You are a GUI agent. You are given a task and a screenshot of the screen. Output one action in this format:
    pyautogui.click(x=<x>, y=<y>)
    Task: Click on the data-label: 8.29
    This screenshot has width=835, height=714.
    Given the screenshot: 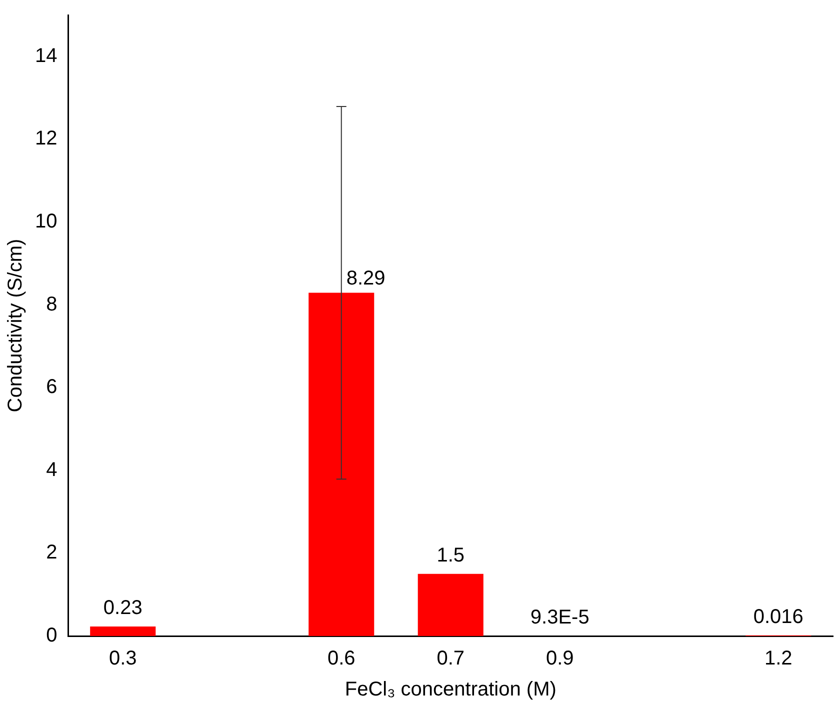 What is the action you would take?
    pyautogui.click(x=366, y=278)
    